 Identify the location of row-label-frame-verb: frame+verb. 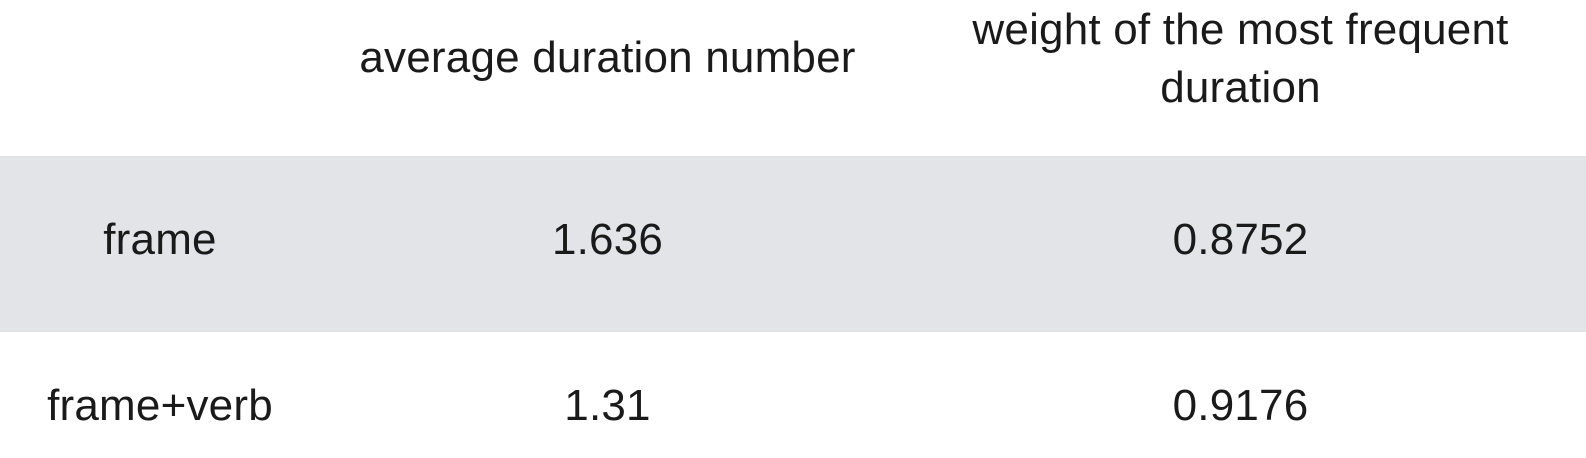
(160, 405).